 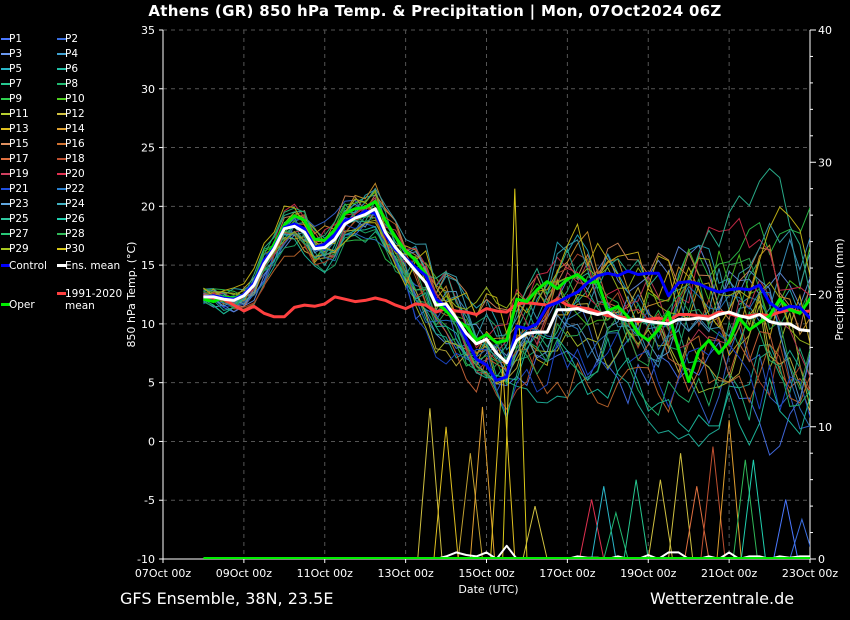 What do you see at coordinates (94, 300) in the screenshot?
I see `legend-label: 1991-2020 mean` at bounding box center [94, 300].